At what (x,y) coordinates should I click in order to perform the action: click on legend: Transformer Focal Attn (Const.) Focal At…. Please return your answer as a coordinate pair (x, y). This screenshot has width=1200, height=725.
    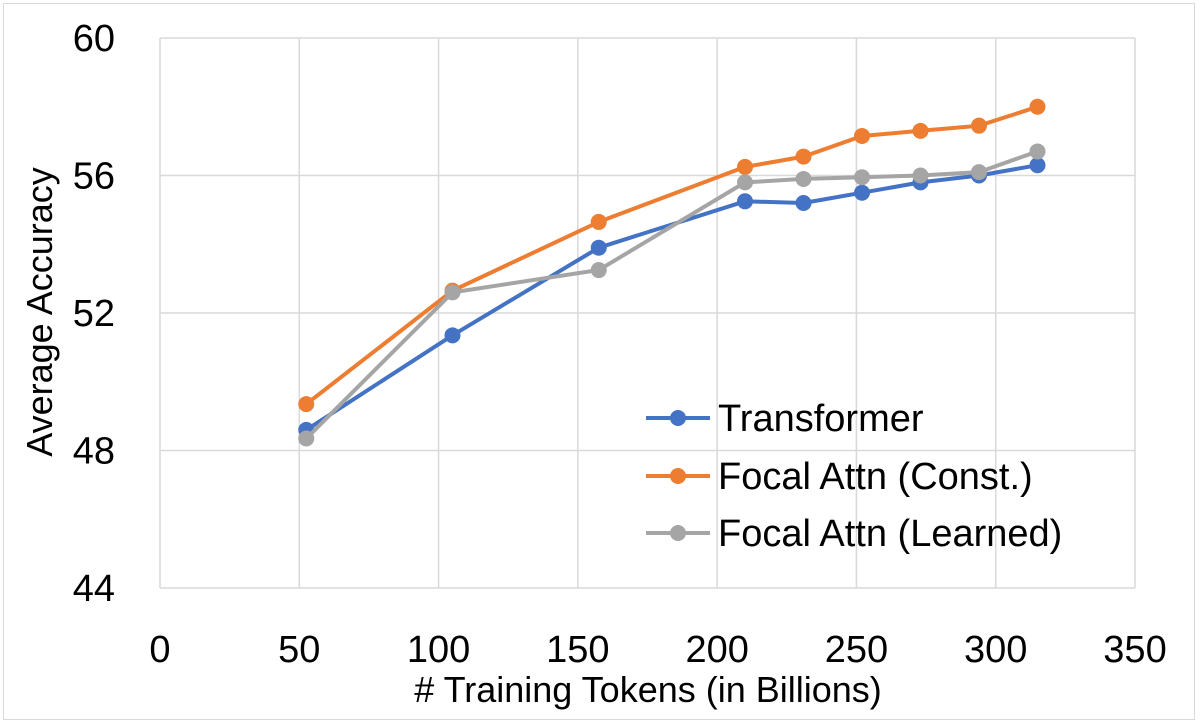
    Looking at the image, I should click on (854, 476).